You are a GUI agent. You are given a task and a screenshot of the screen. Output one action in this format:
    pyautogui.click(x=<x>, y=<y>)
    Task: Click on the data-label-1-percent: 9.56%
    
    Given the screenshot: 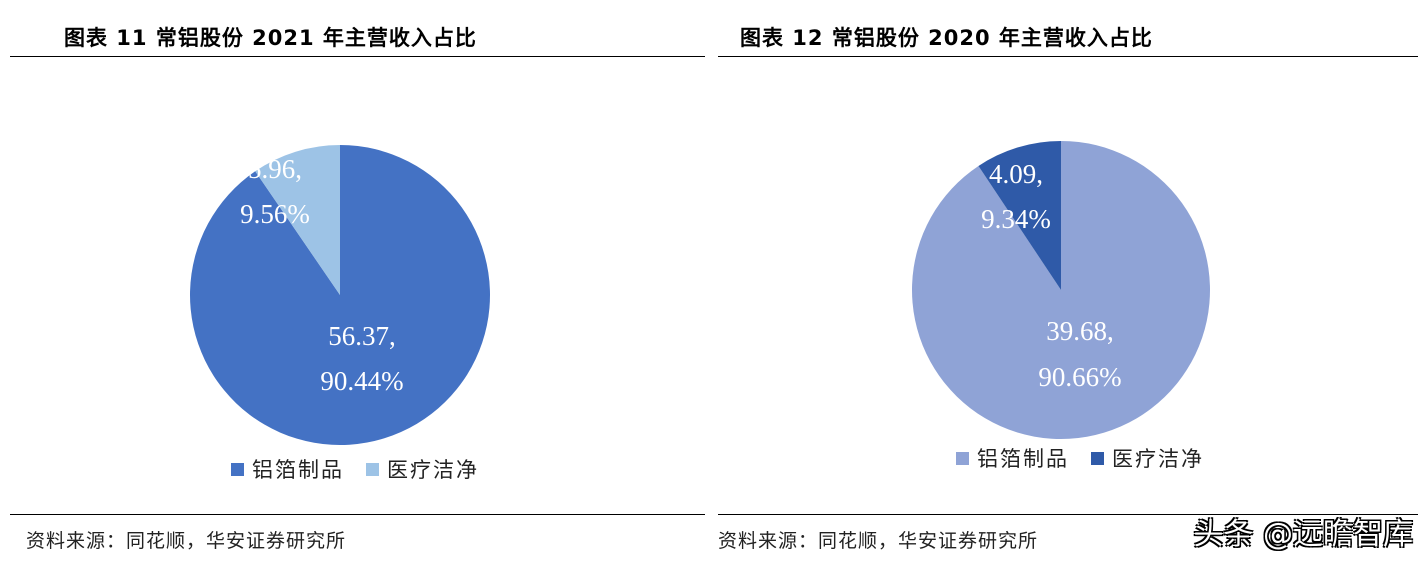 What is the action you would take?
    pyautogui.click(x=275, y=214)
    